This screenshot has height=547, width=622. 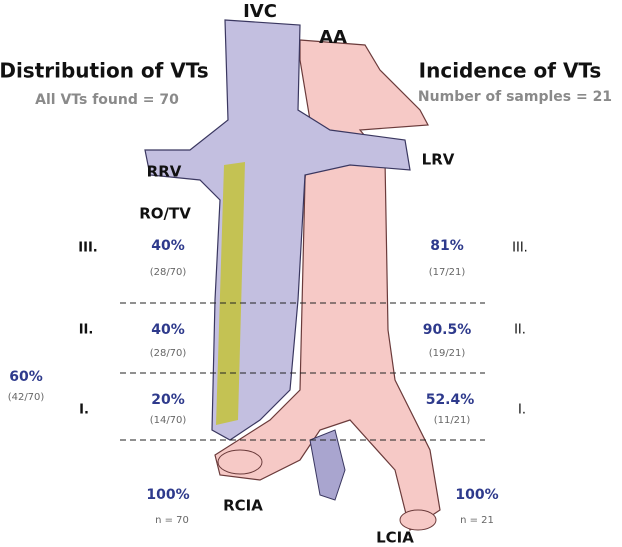 I want to click on rcia-end, so click(x=240, y=462).